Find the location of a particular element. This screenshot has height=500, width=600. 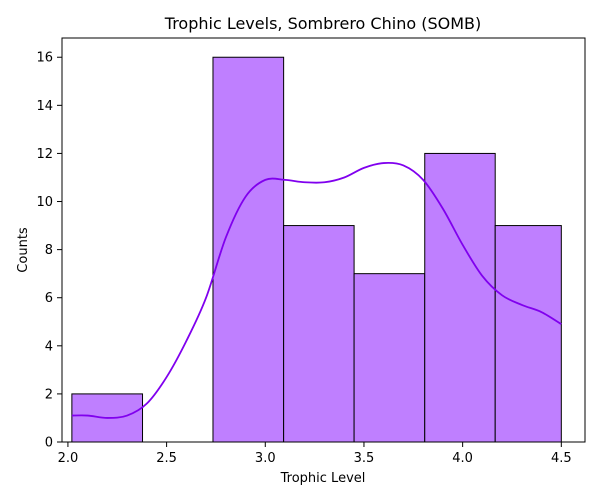

x-axis-ticks: 2.0 2.5 3.0 3.5 4.0 4.5 is located at coordinates (315, 454).